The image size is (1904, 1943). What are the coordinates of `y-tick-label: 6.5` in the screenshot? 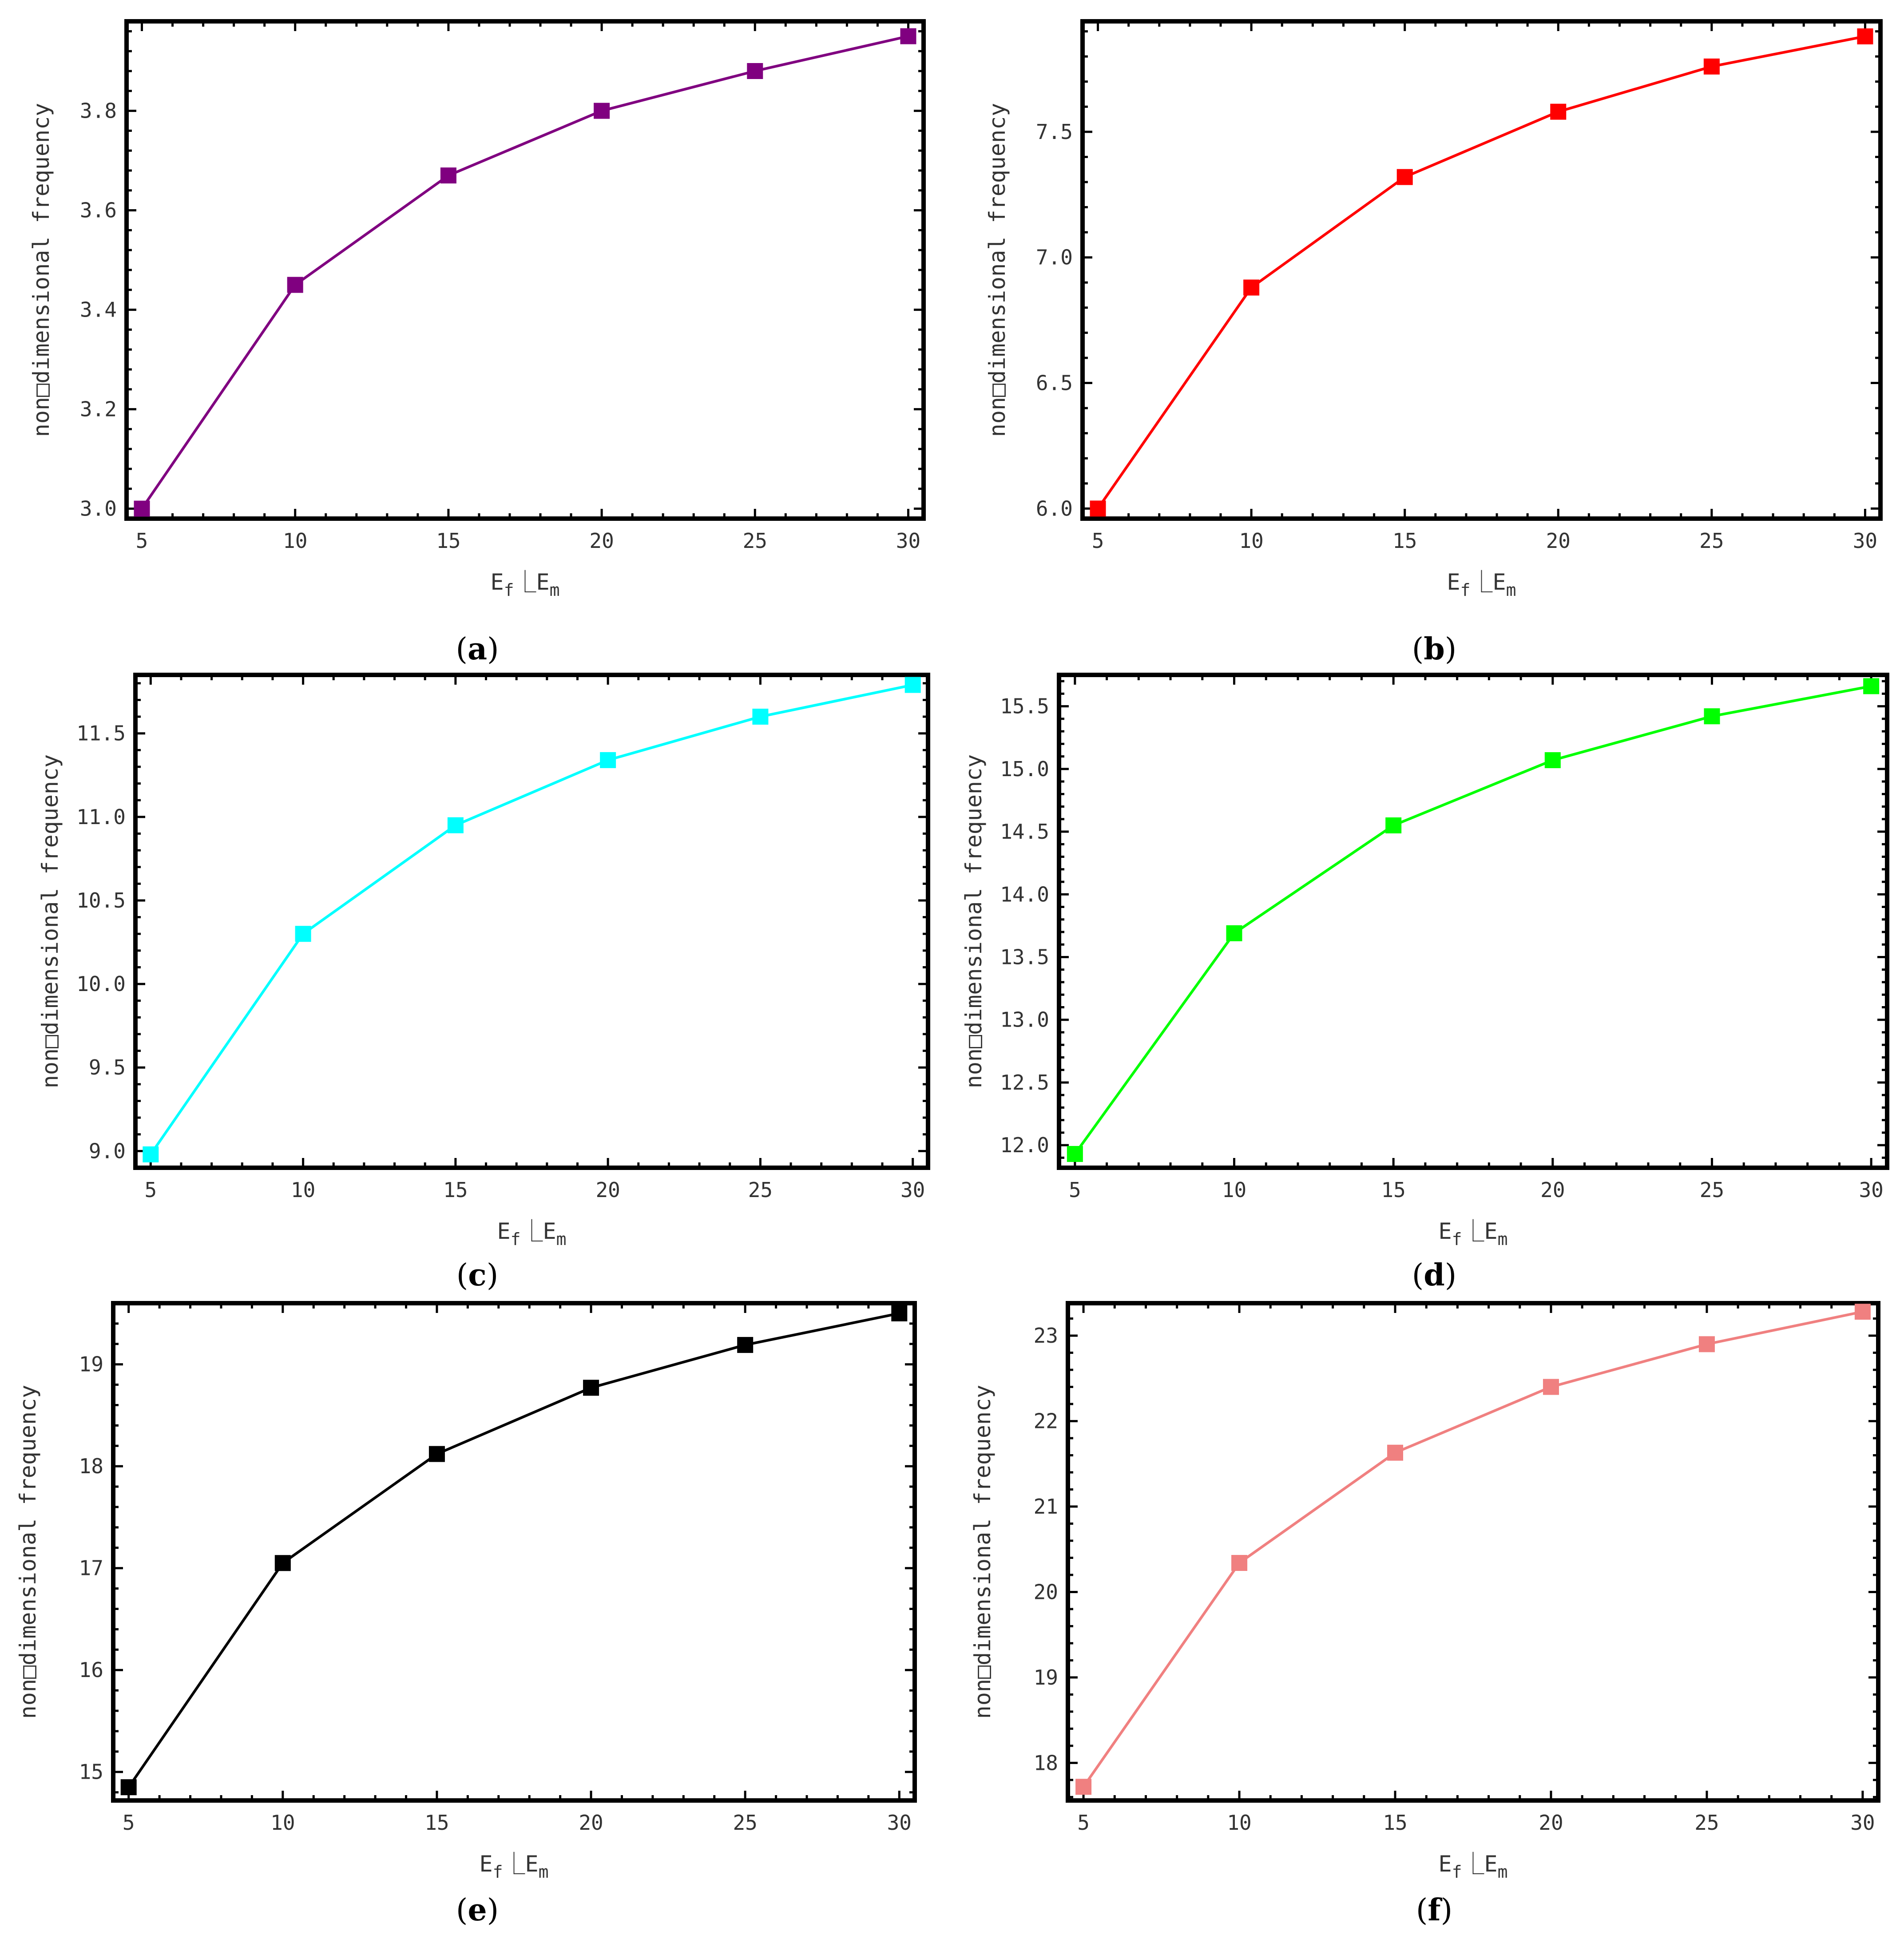 It's located at (1054, 383).